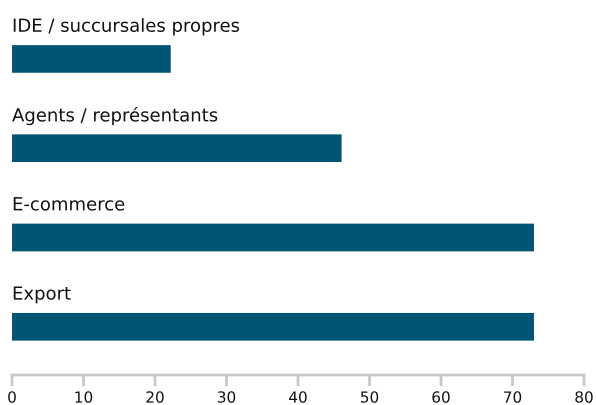  I want to click on x-tick-label: 40, so click(298, 397).